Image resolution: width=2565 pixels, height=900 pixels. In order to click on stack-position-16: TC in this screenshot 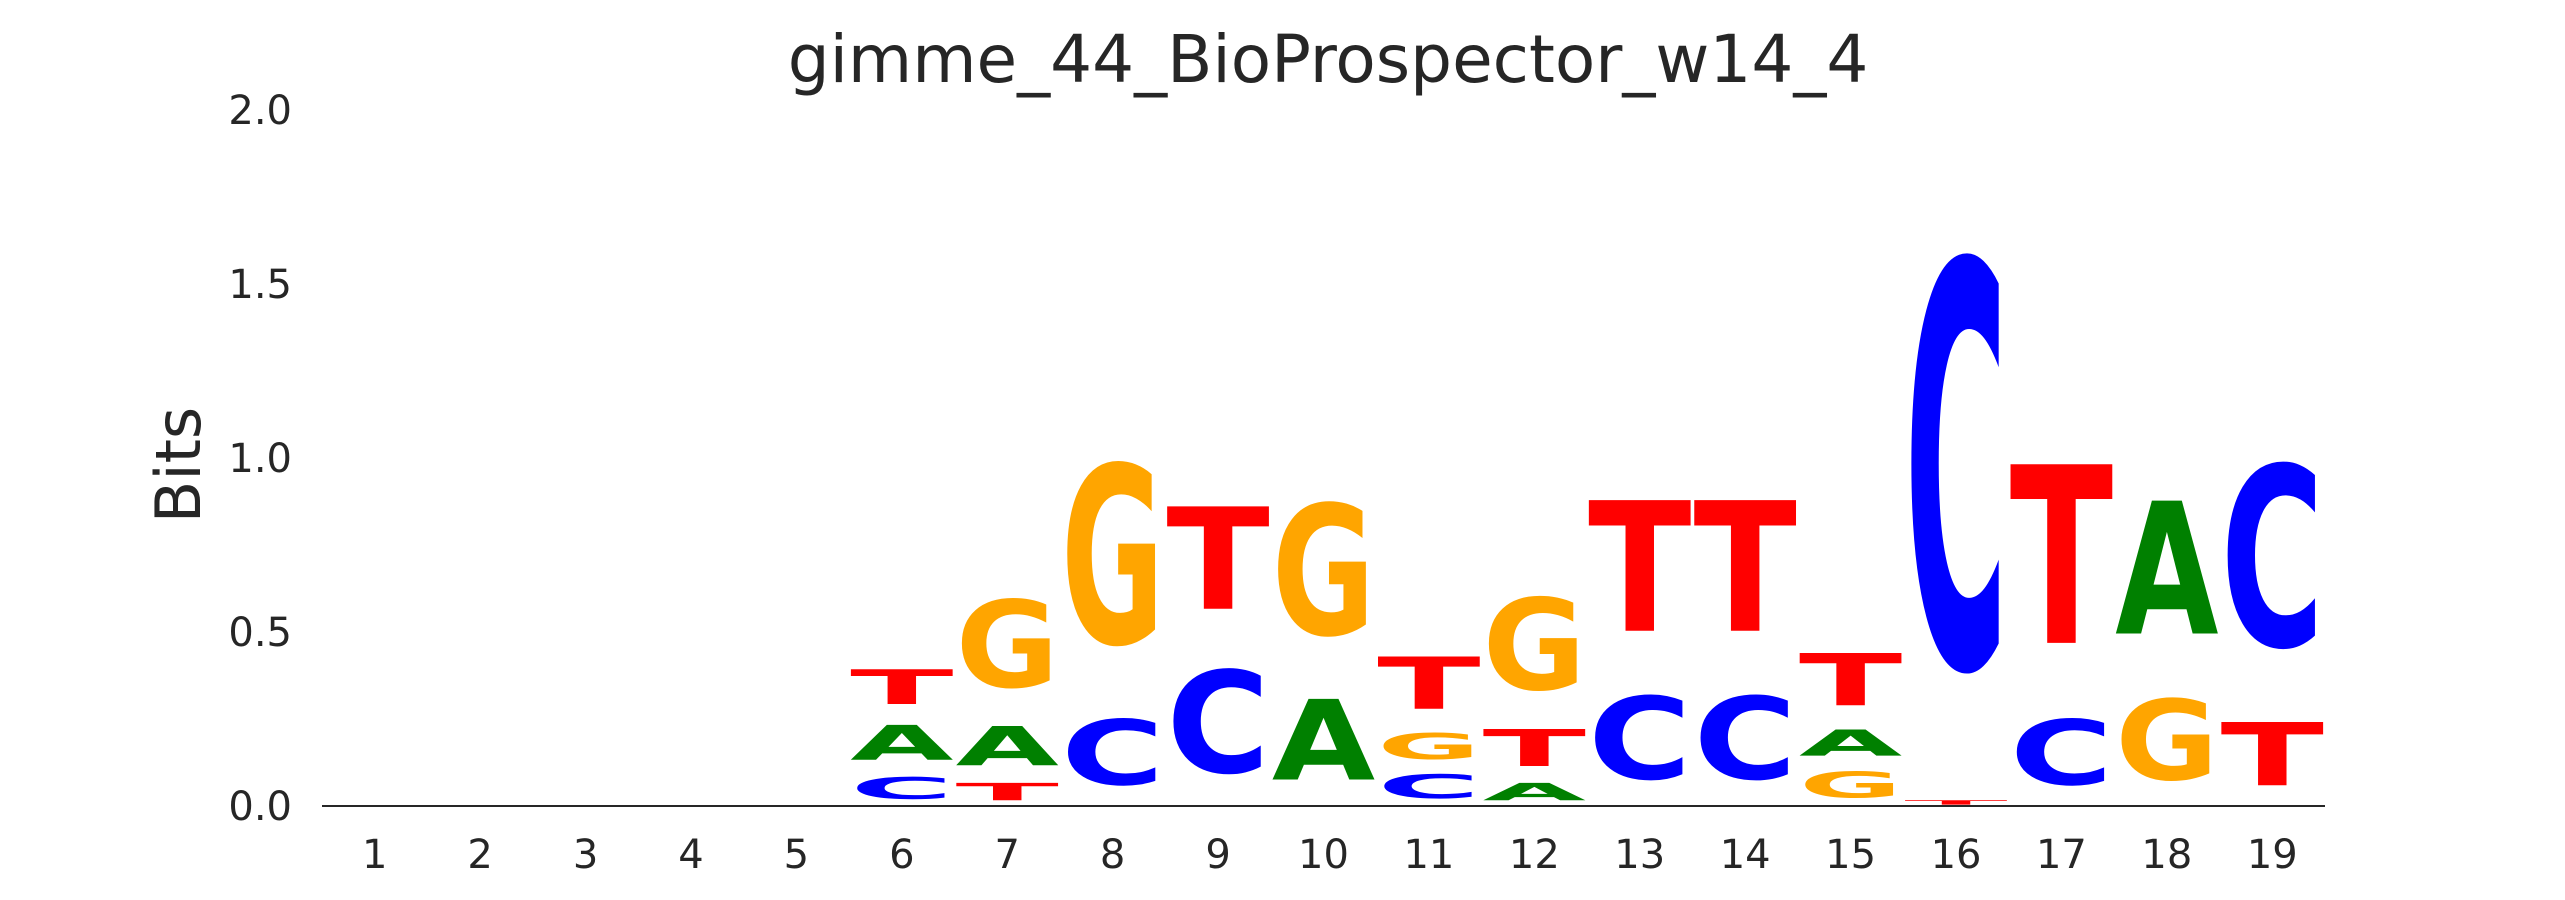, I will do `click(1955, 478)`.